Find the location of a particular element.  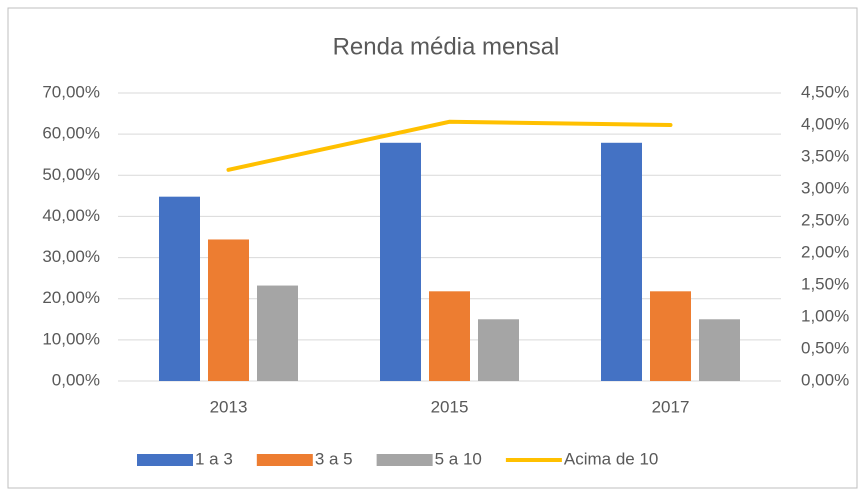

y2-tick-label: 3,00% is located at coordinates (825, 187).